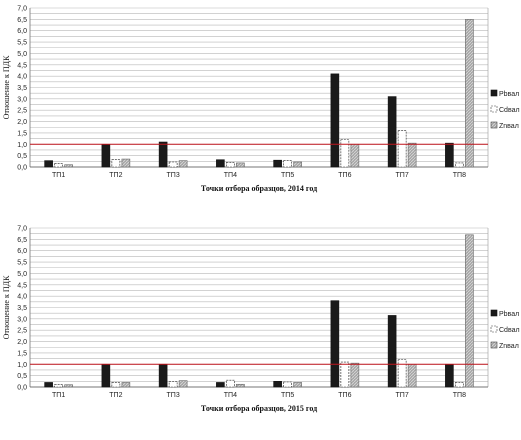 Image resolution: width=521 pixels, height=440 pixels. Describe the element at coordinates (459, 395) in the screenshot. I see `x-tick-label: ТП8` at that location.